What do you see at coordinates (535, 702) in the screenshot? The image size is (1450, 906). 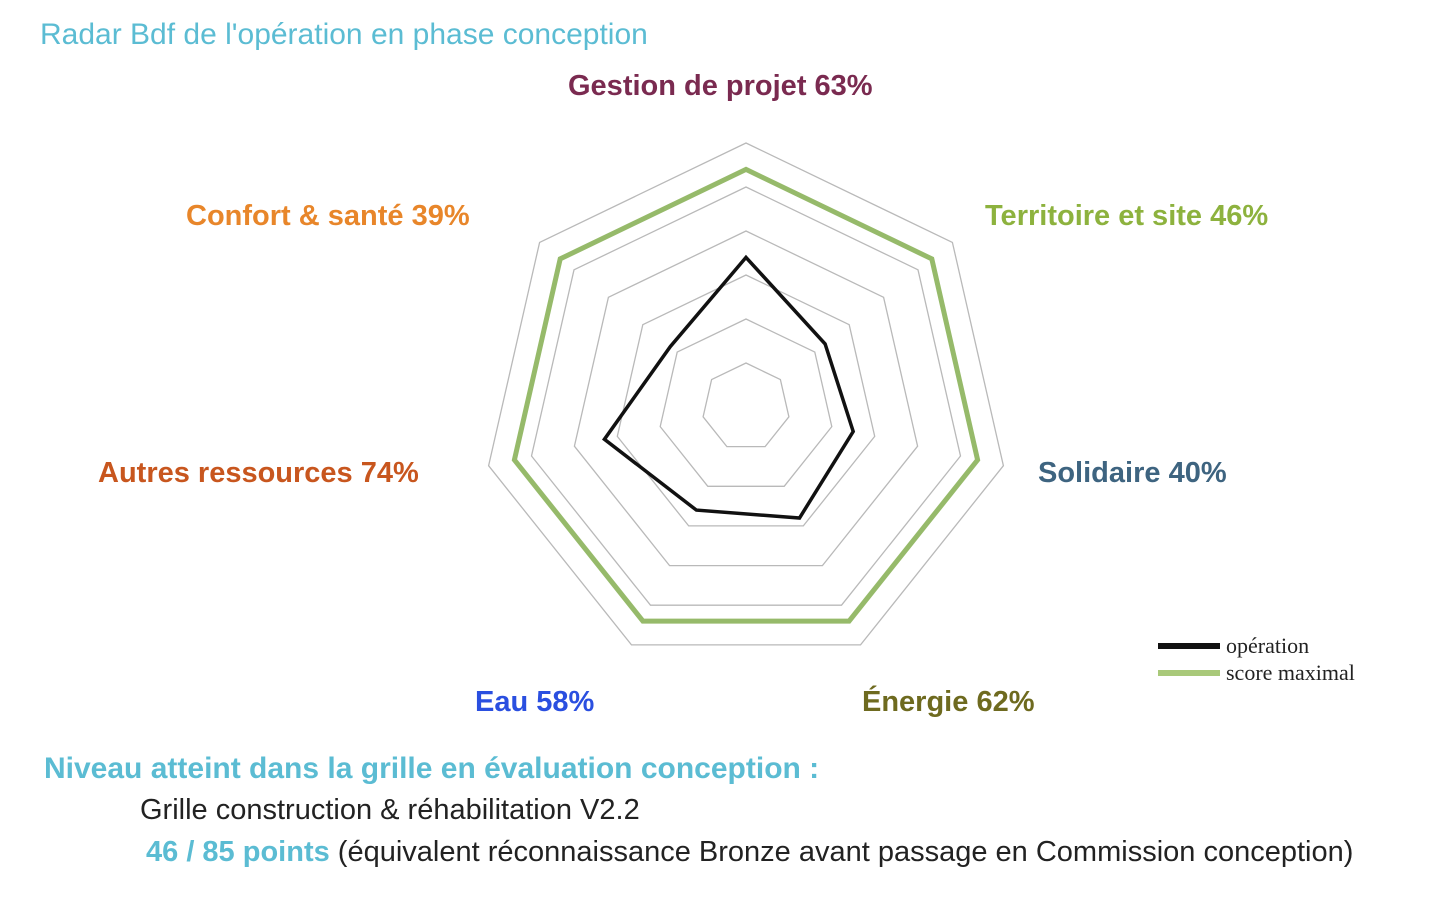 I see `axis-label-eau: Eau 58%` at bounding box center [535, 702].